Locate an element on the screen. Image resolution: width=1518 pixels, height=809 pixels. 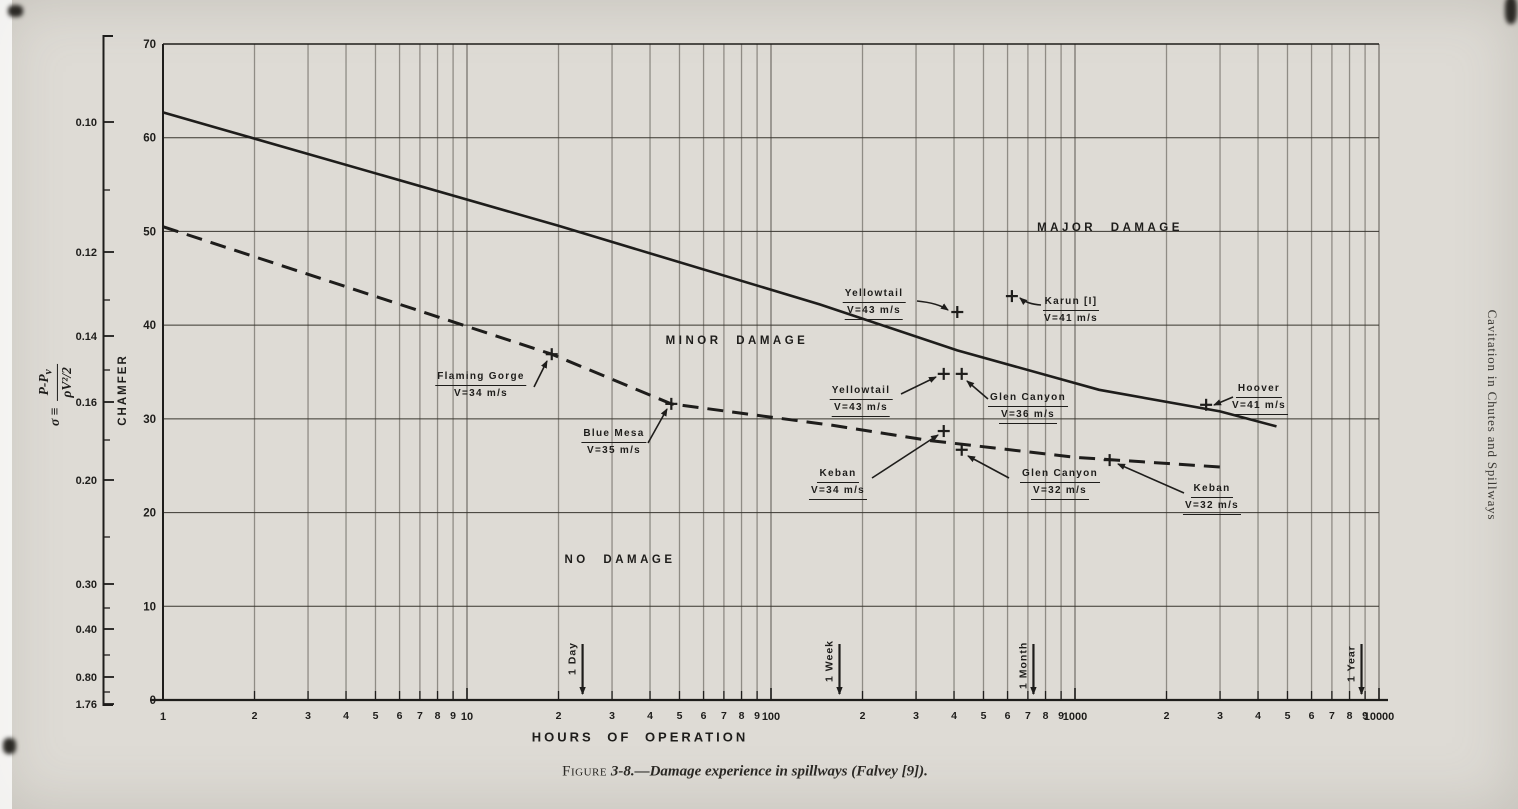
sigma-tick-label: 1.76 is located at coordinates (86, 705).